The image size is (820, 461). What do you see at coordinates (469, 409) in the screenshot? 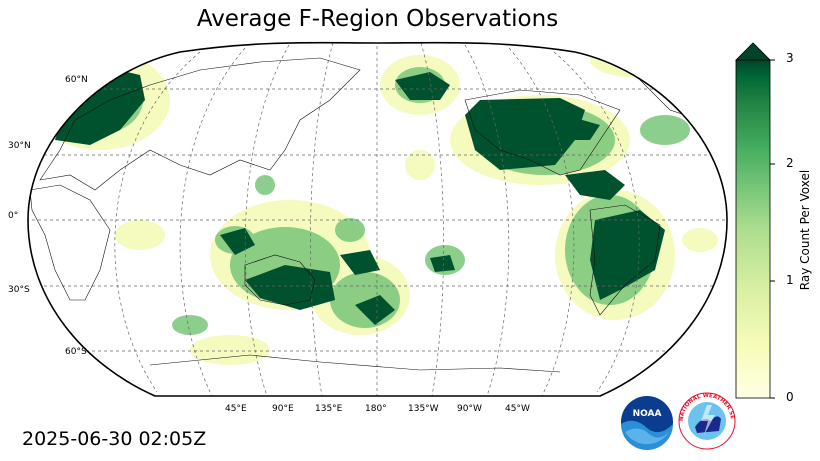
I see `lon-label-90w: 90°W` at bounding box center [469, 409].